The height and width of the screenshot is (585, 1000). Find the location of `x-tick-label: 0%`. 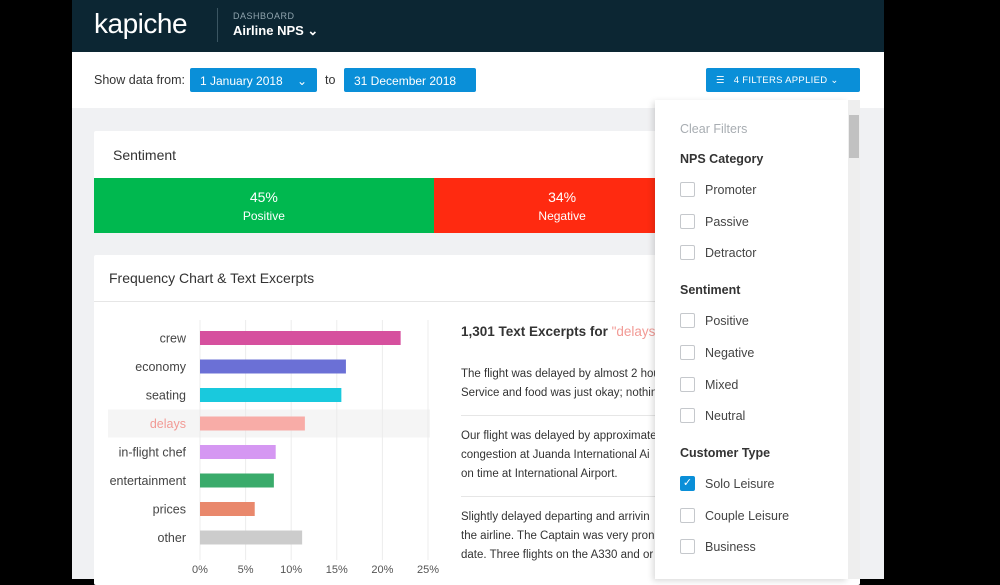

x-tick-label: 0% is located at coordinates (200, 570).